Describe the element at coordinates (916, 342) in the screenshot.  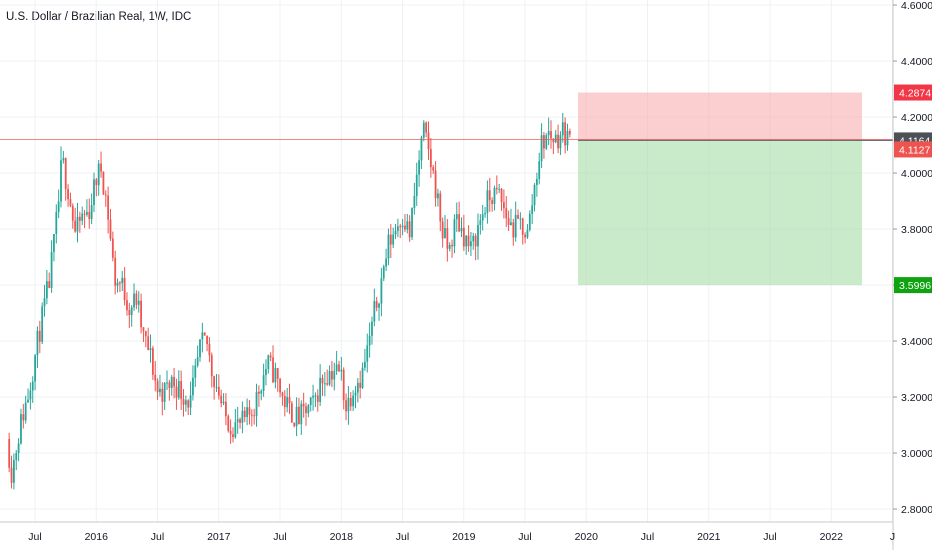
I see `y-tick-label: 3.4000` at that location.